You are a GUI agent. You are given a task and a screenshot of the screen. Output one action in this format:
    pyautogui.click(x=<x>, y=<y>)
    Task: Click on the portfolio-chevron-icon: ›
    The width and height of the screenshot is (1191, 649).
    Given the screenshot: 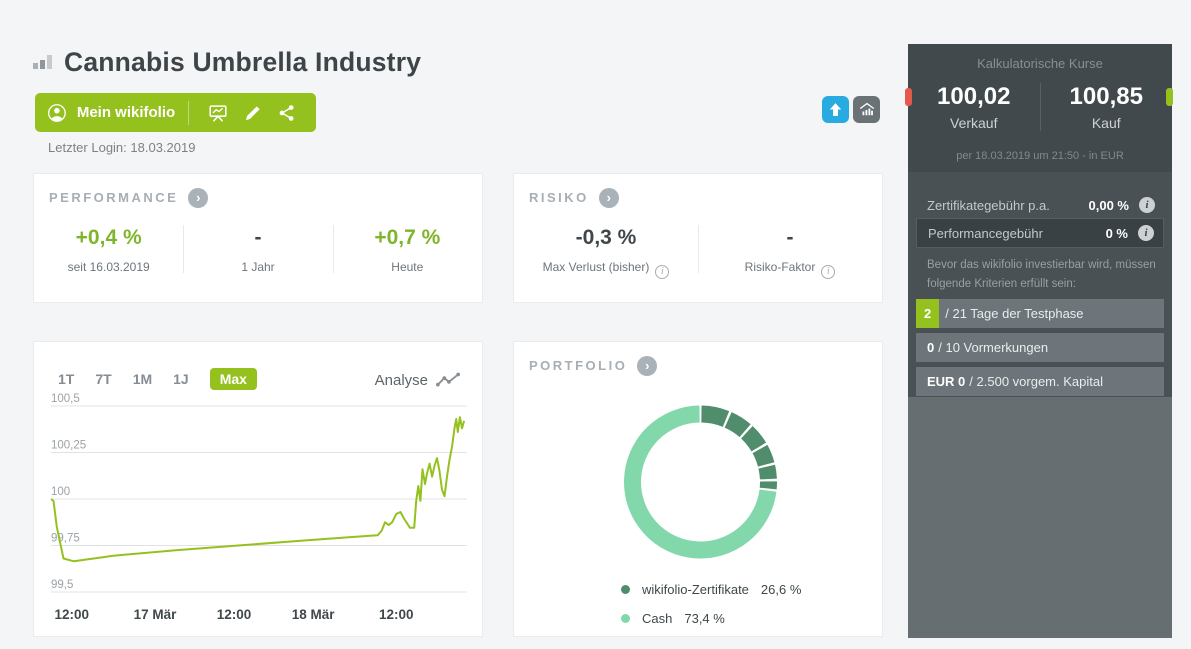 What is the action you would take?
    pyautogui.click(x=647, y=366)
    